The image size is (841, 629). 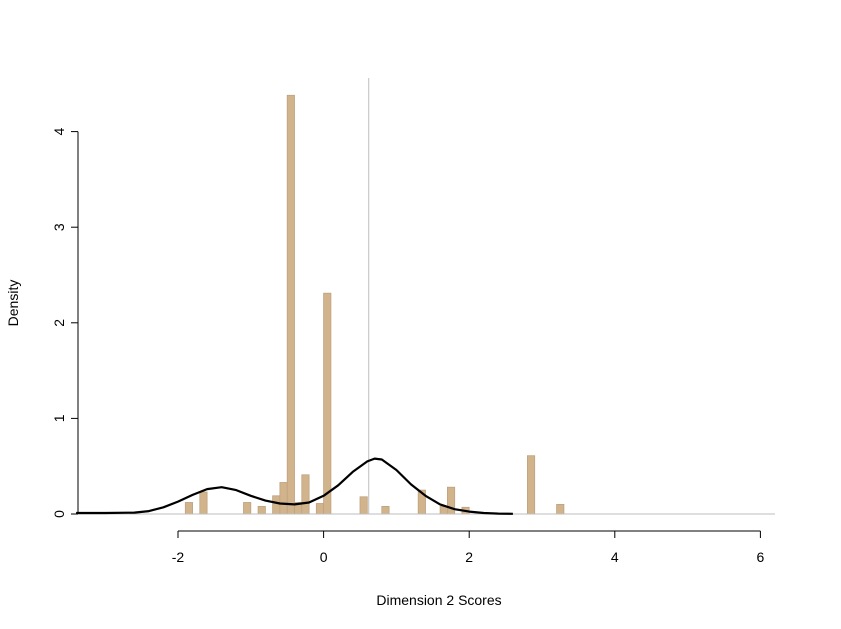 I want to click on x-tick-label: 4, so click(x=615, y=557).